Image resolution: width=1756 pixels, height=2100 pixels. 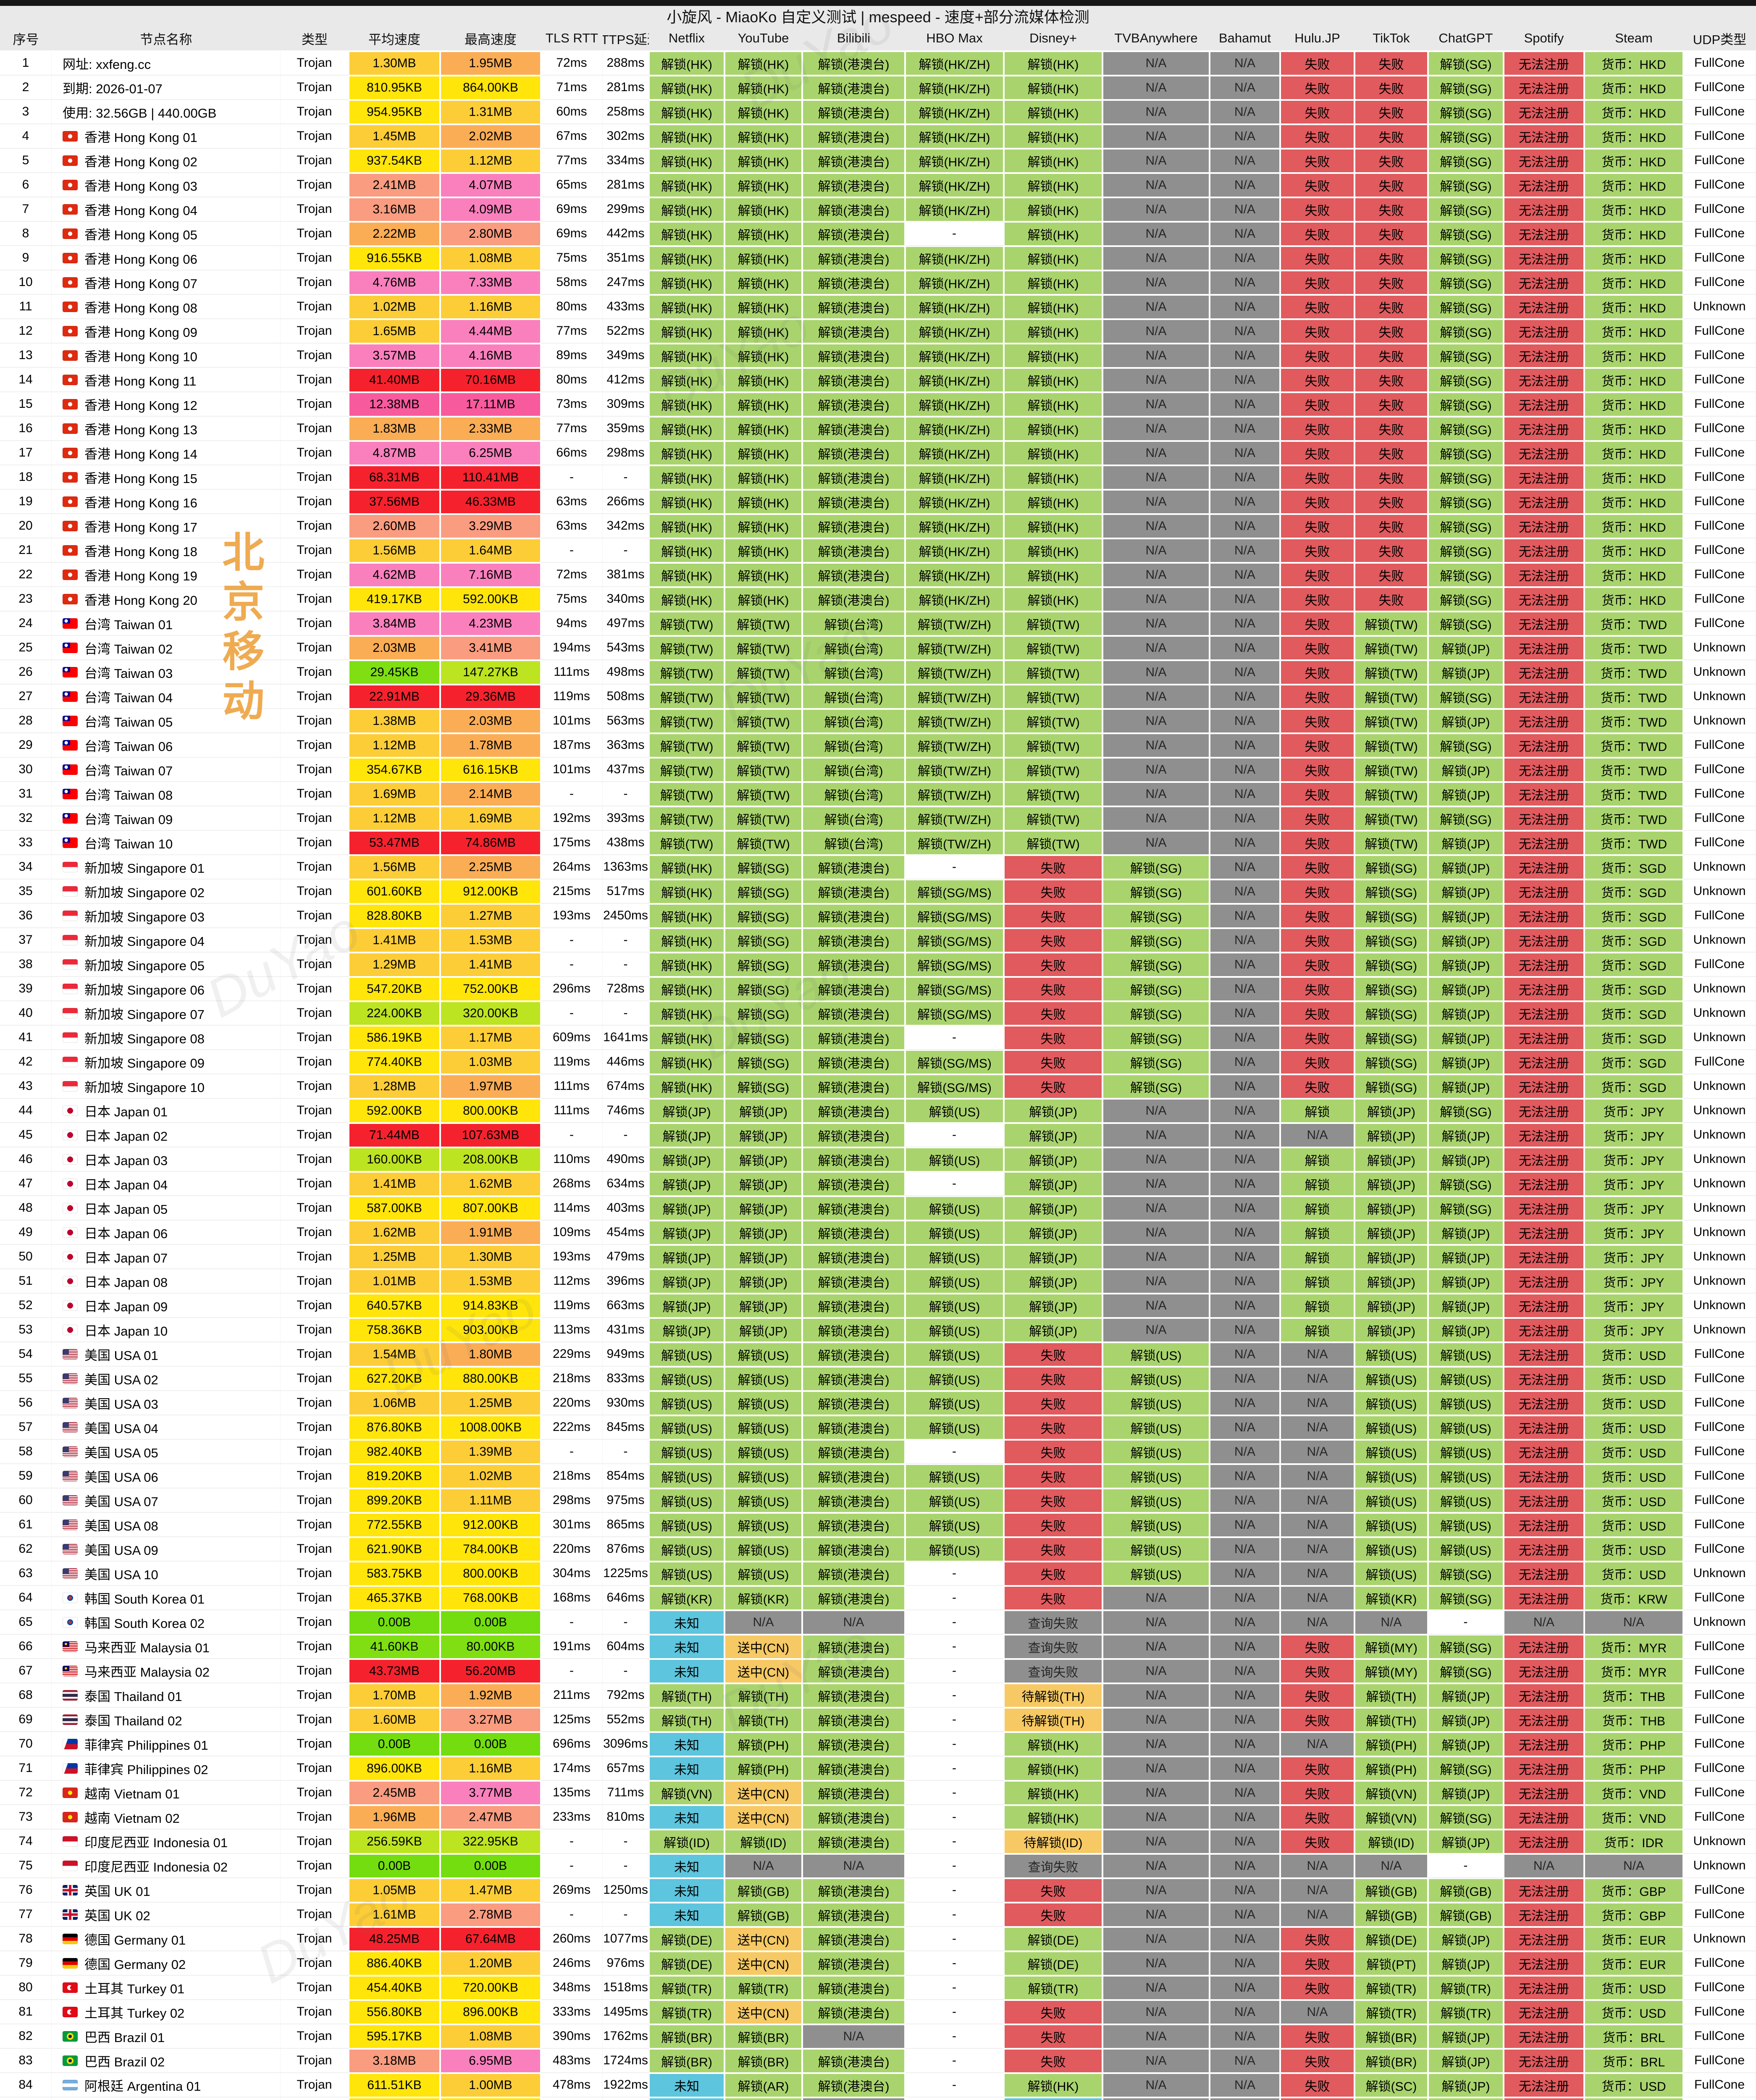 I want to click on steam-status-cell: 货币：SGD, so click(x=1634, y=867).